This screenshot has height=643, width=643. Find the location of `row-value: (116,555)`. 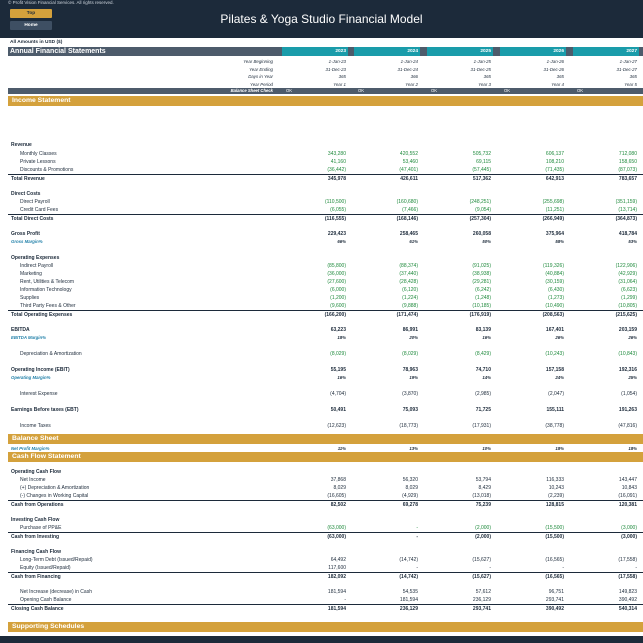

row-value: (116,555) is located at coordinates (335, 219).